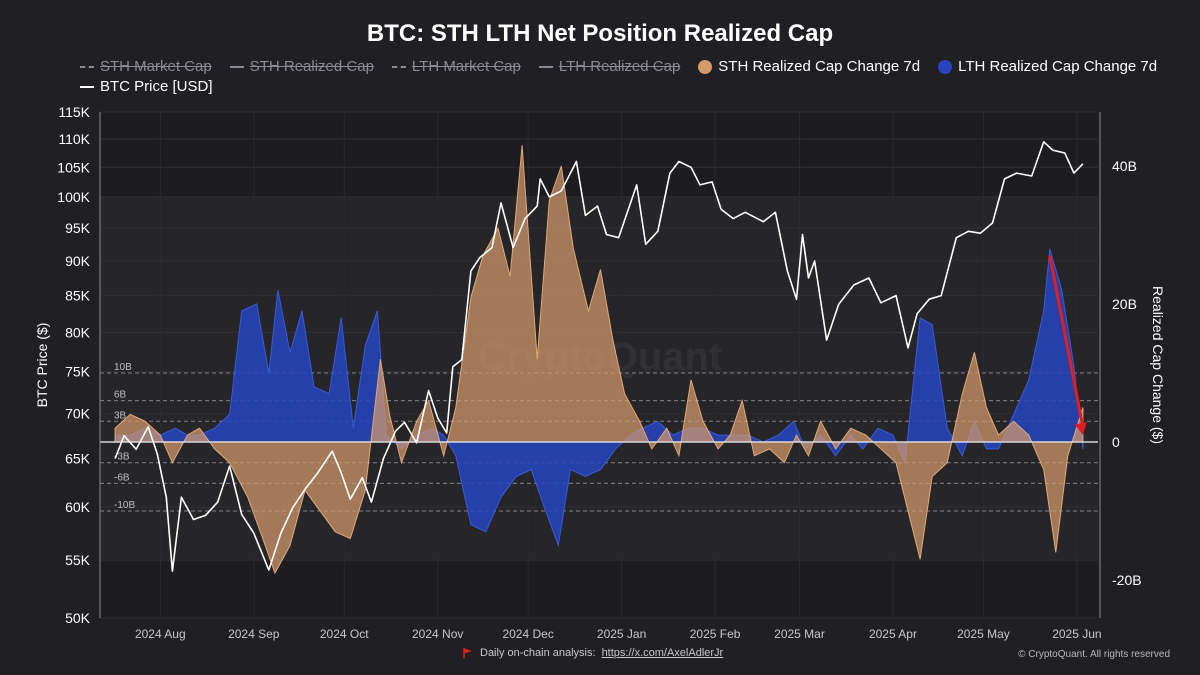 The image size is (1200, 675). What do you see at coordinates (120, 395) in the screenshot?
I see `reference-line-label: 6B` at bounding box center [120, 395].